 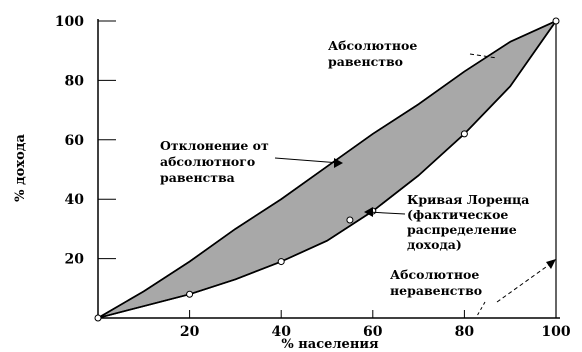 I want to click on annotation-deviation-arrow, so click(x=307, y=160).